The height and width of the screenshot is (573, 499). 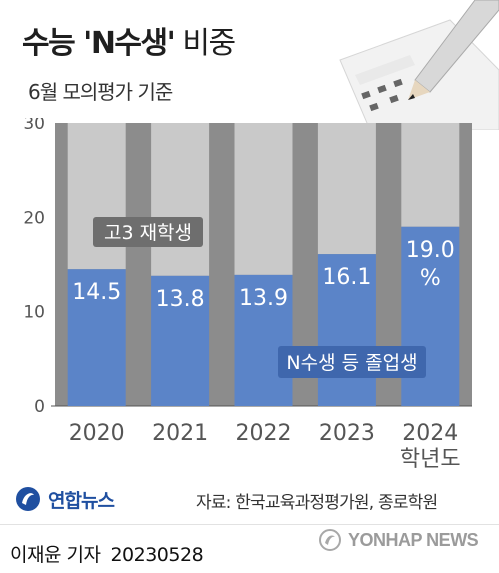 What do you see at coordinates (34, 218) in the screenshot?
I see `y-tick-label: 20` at bounding box center [34, 218].